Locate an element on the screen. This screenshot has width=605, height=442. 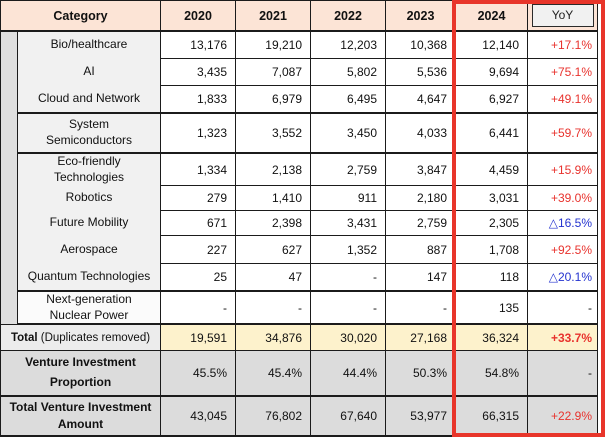
cell-2022: 2,759 is located at coordinates (348, 169).